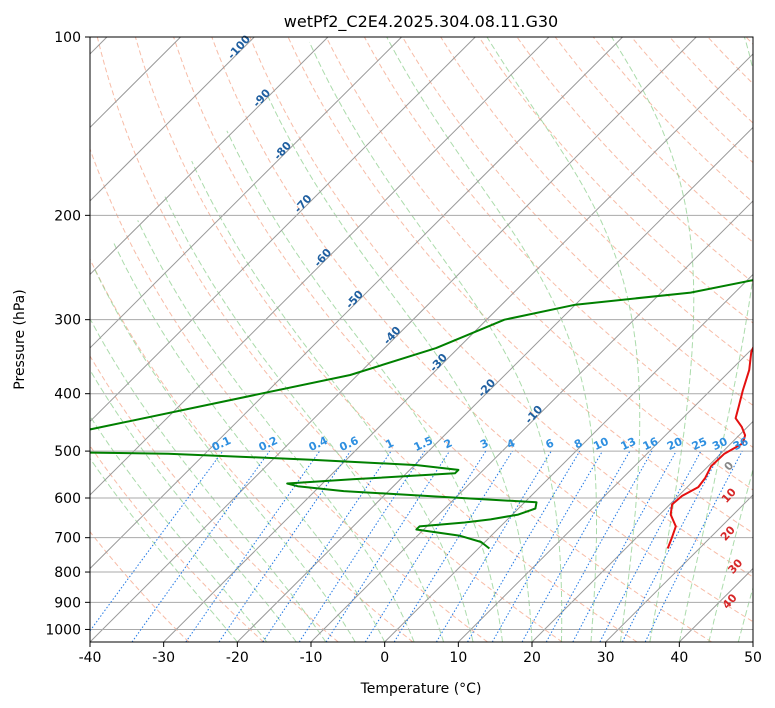 The height and width of the screenshot is (708, 775). Describe the element at coordinates (421, 689) in the screenshot. I see `x-axis-label: Temperature (°C)` at that location.